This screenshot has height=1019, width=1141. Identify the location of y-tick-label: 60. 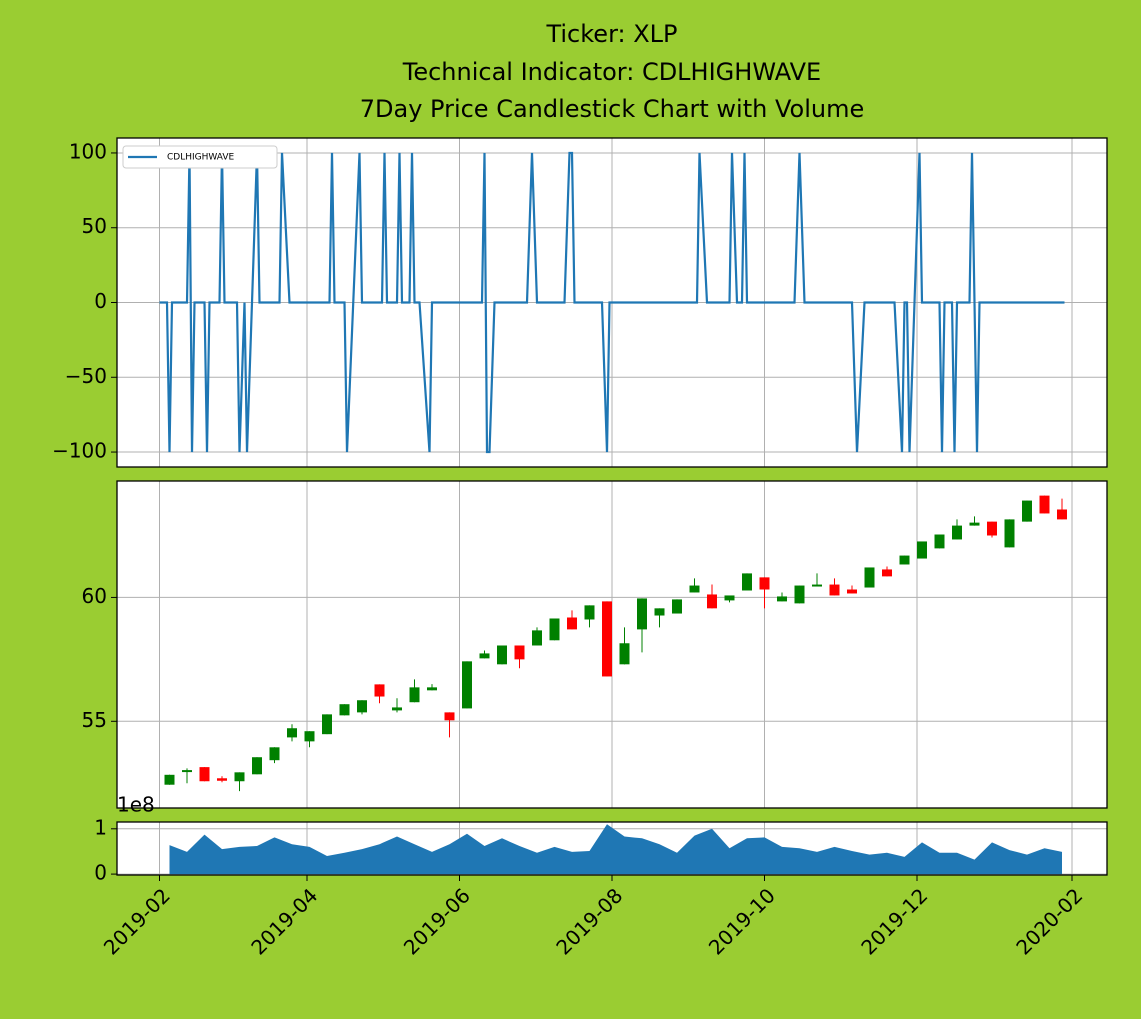
(94, 596).